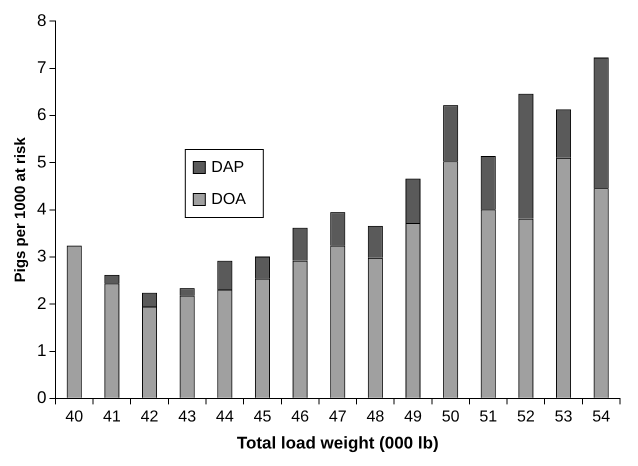 The width and height of the screenshot is (638, 466). What do you see at coordinates (375, 417) in the screenshot?
I see `x-tick-label: 48` at bounding box center [375, 417].